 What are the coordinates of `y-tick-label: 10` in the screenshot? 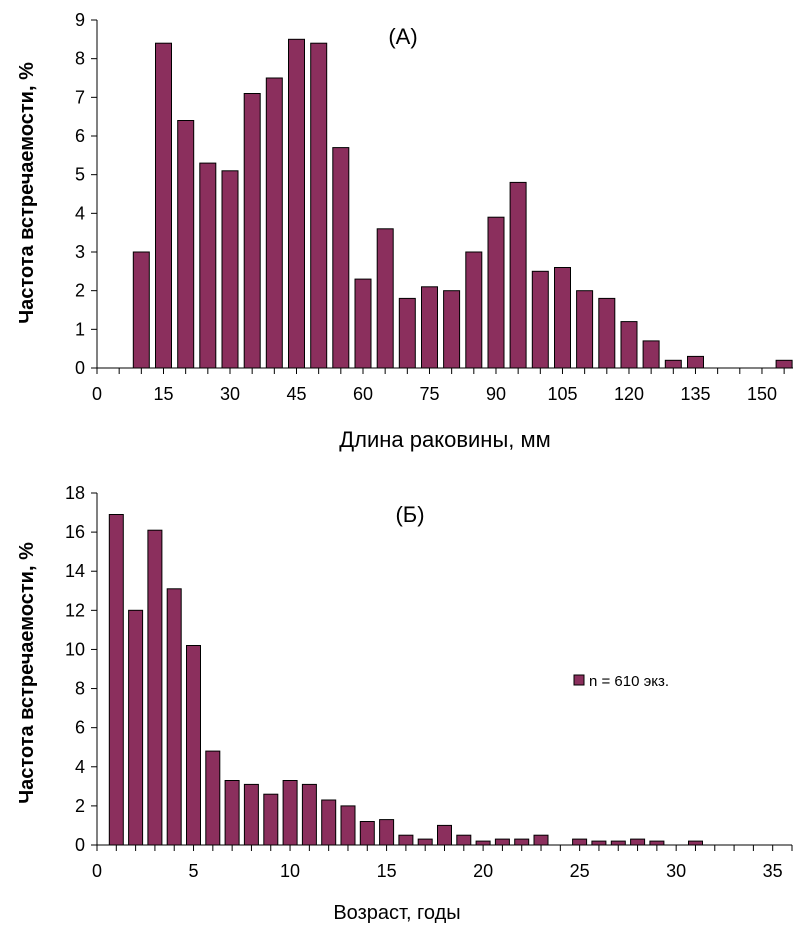 It's located at (75, 649).